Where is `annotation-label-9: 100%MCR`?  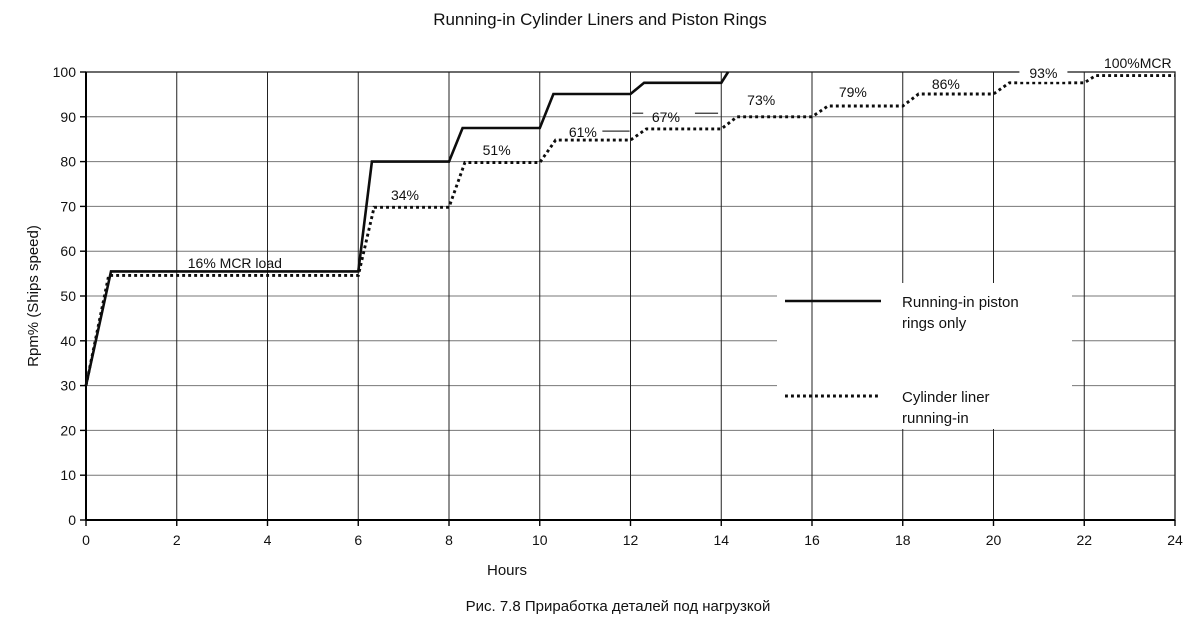 annotation-label-9: 100%MCR is located at coordinates (1138, 63).